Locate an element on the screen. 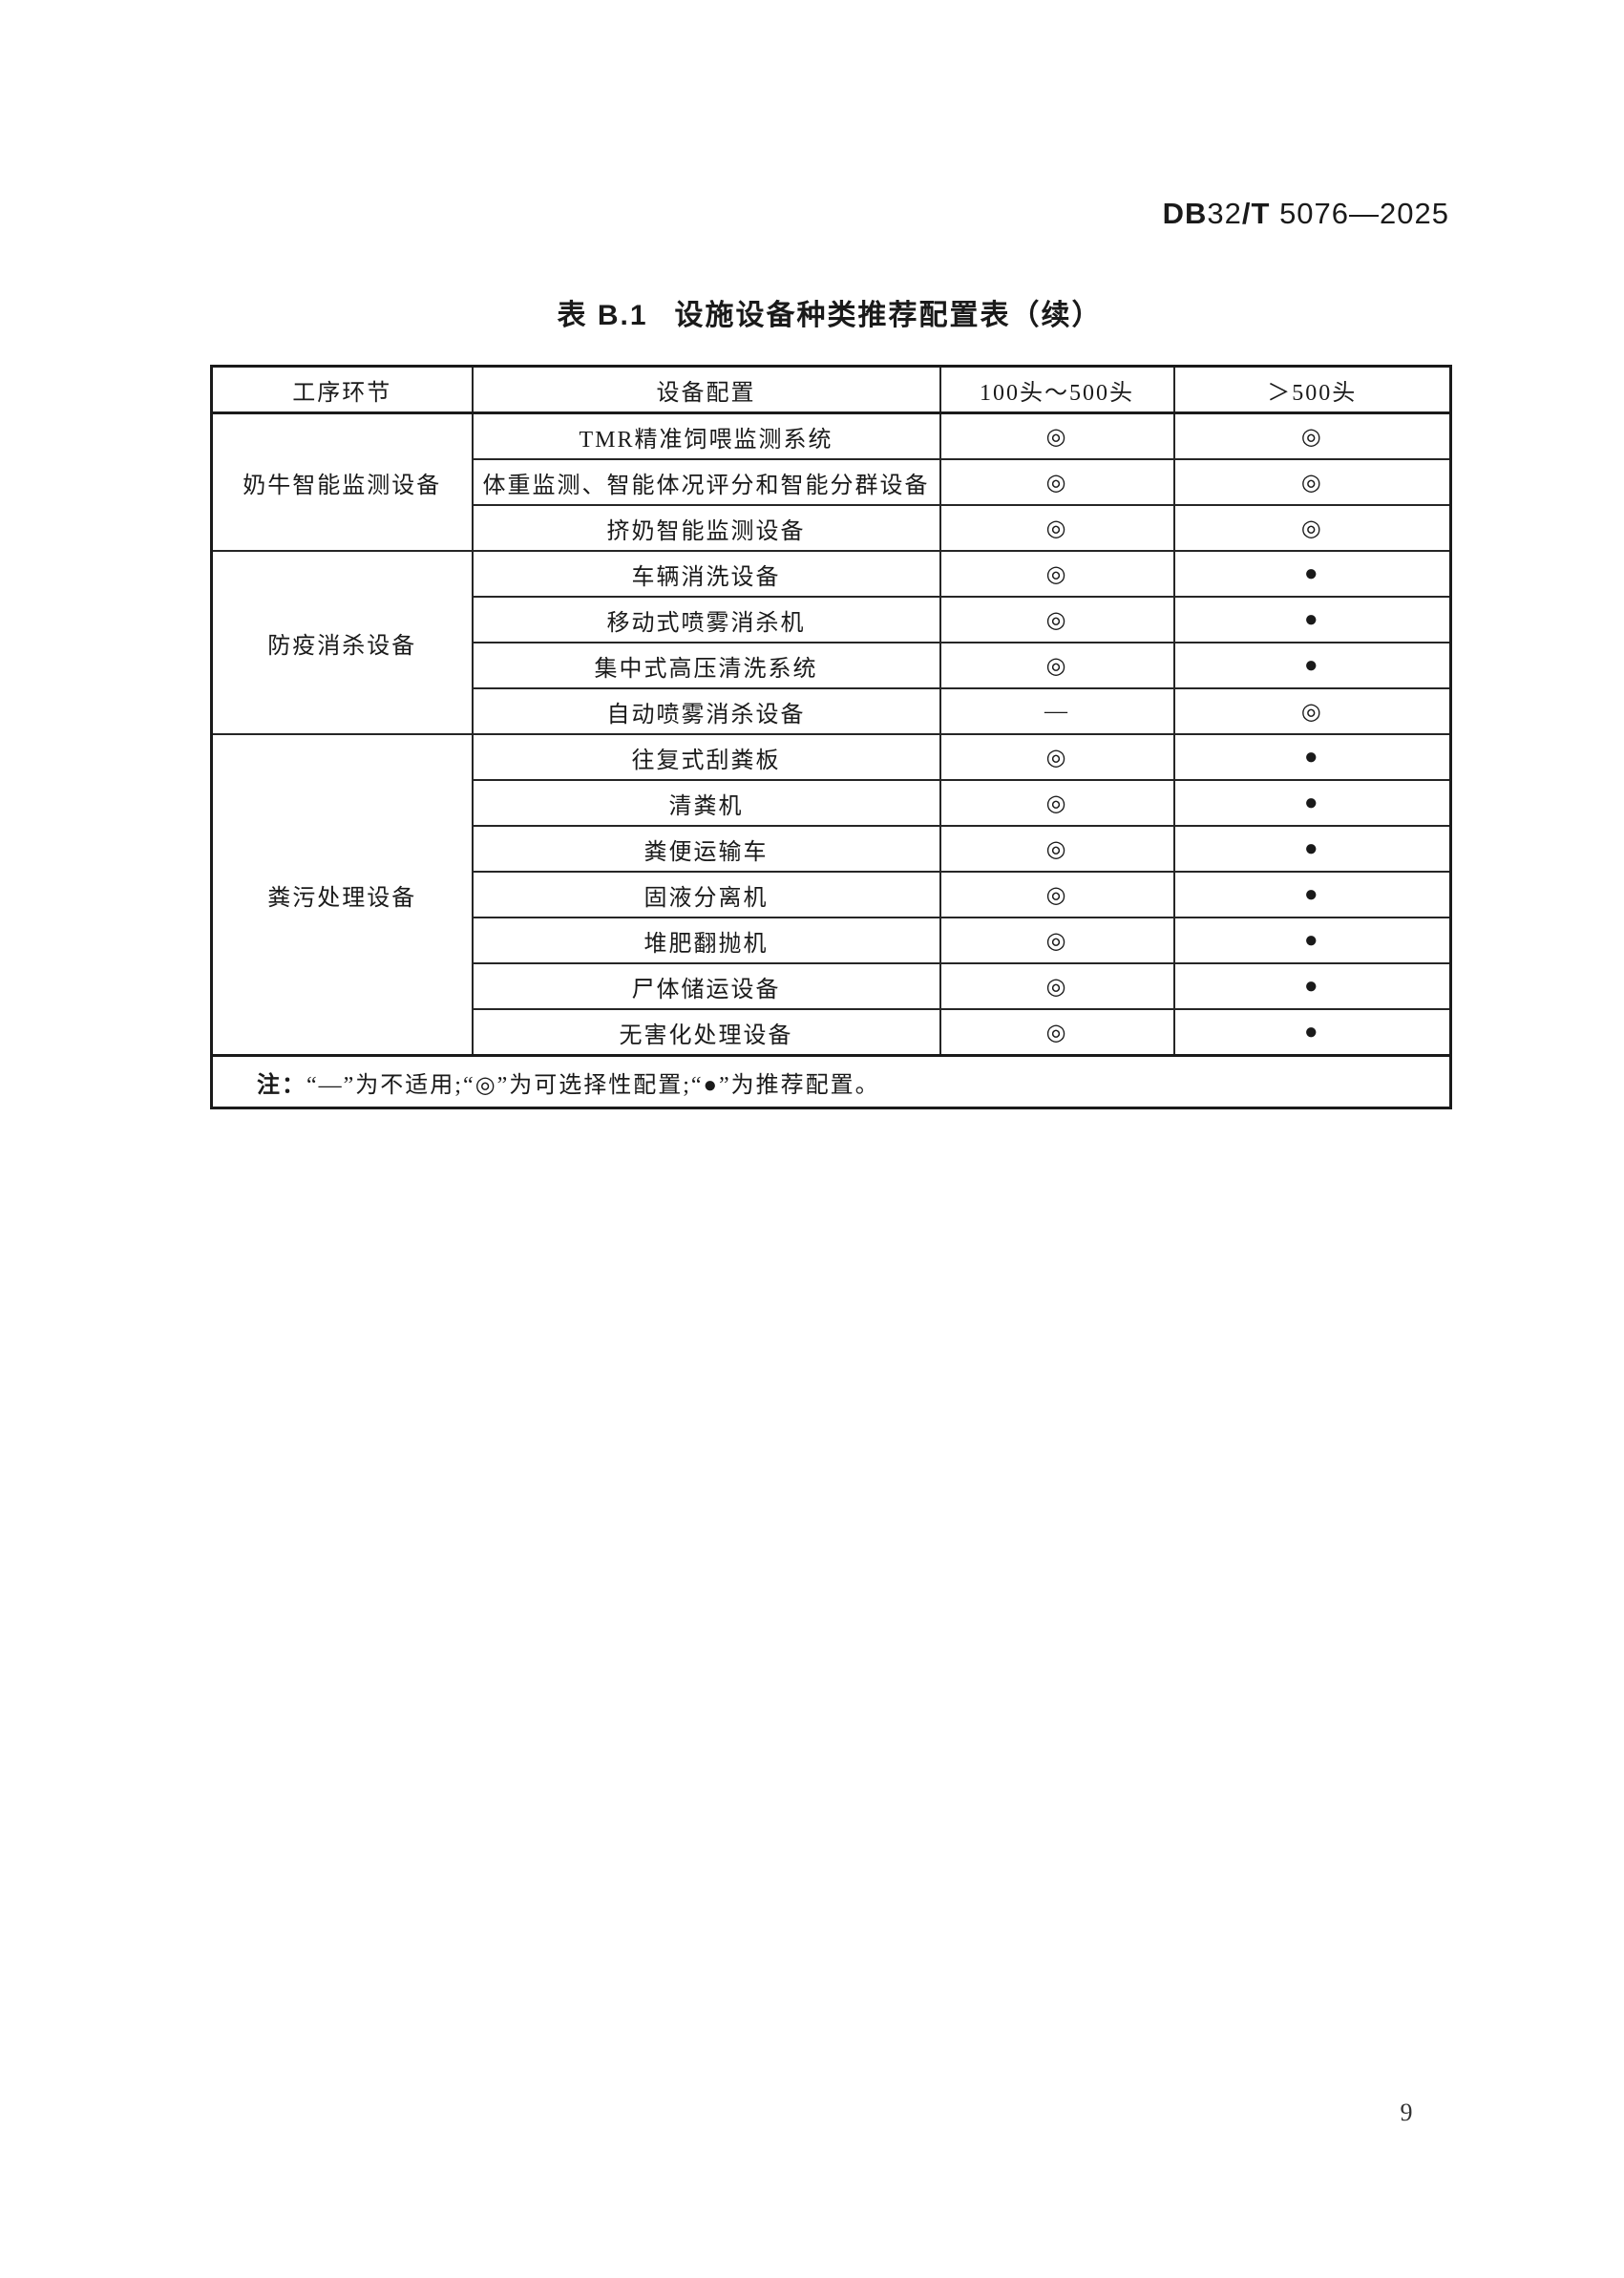 Image resolution: width=1624 pixels, height=2278 pixels. table-row: 粪污处理设备 往复式刮粪板 ◎ ● is located at coordinates (831, 895).